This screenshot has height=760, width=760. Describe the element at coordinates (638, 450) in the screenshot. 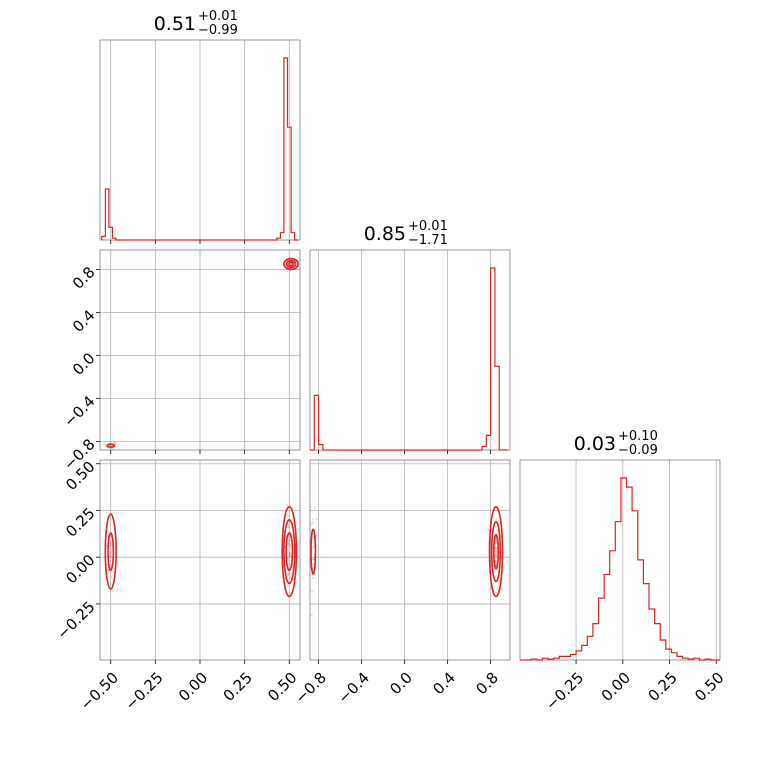

I see `title-minus-error: −0.09` at that location.